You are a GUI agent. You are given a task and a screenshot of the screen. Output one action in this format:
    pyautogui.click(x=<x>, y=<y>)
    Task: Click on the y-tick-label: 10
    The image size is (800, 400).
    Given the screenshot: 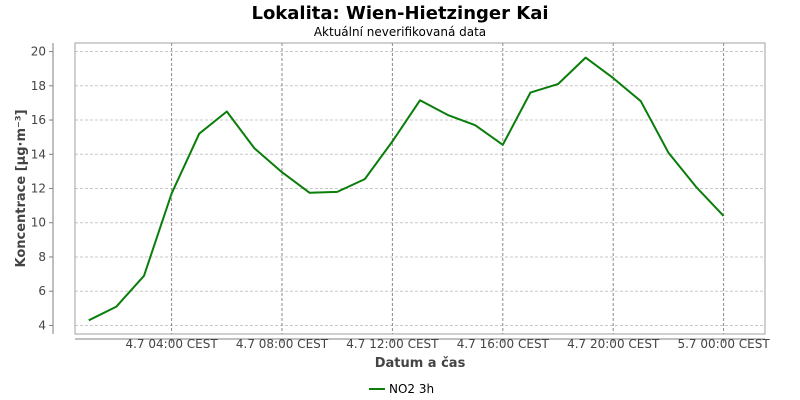 What is the action you would take?
    pyautogui.click(x=38, y=223)
    